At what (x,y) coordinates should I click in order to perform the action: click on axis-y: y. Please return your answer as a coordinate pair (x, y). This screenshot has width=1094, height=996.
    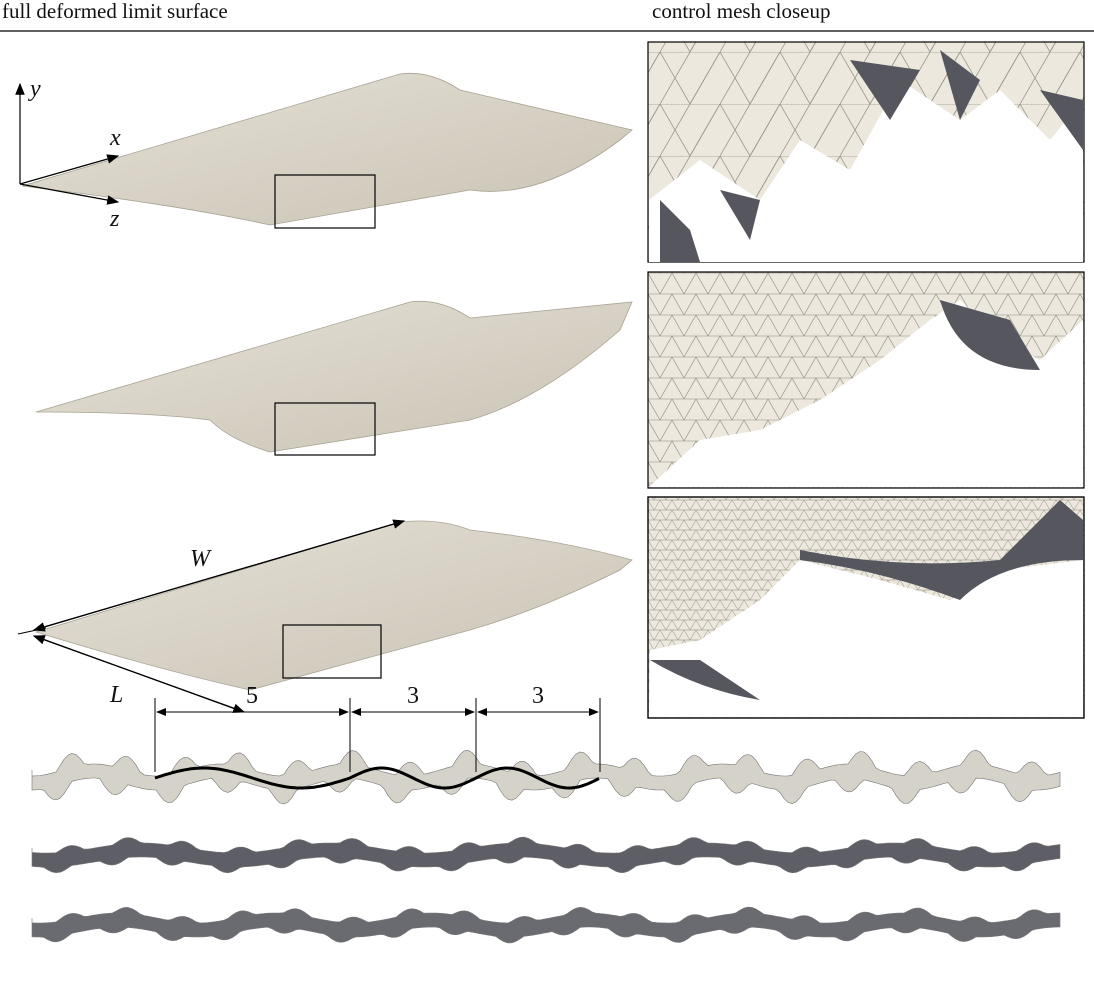
    Looking at the image, I should click on (34, 89).